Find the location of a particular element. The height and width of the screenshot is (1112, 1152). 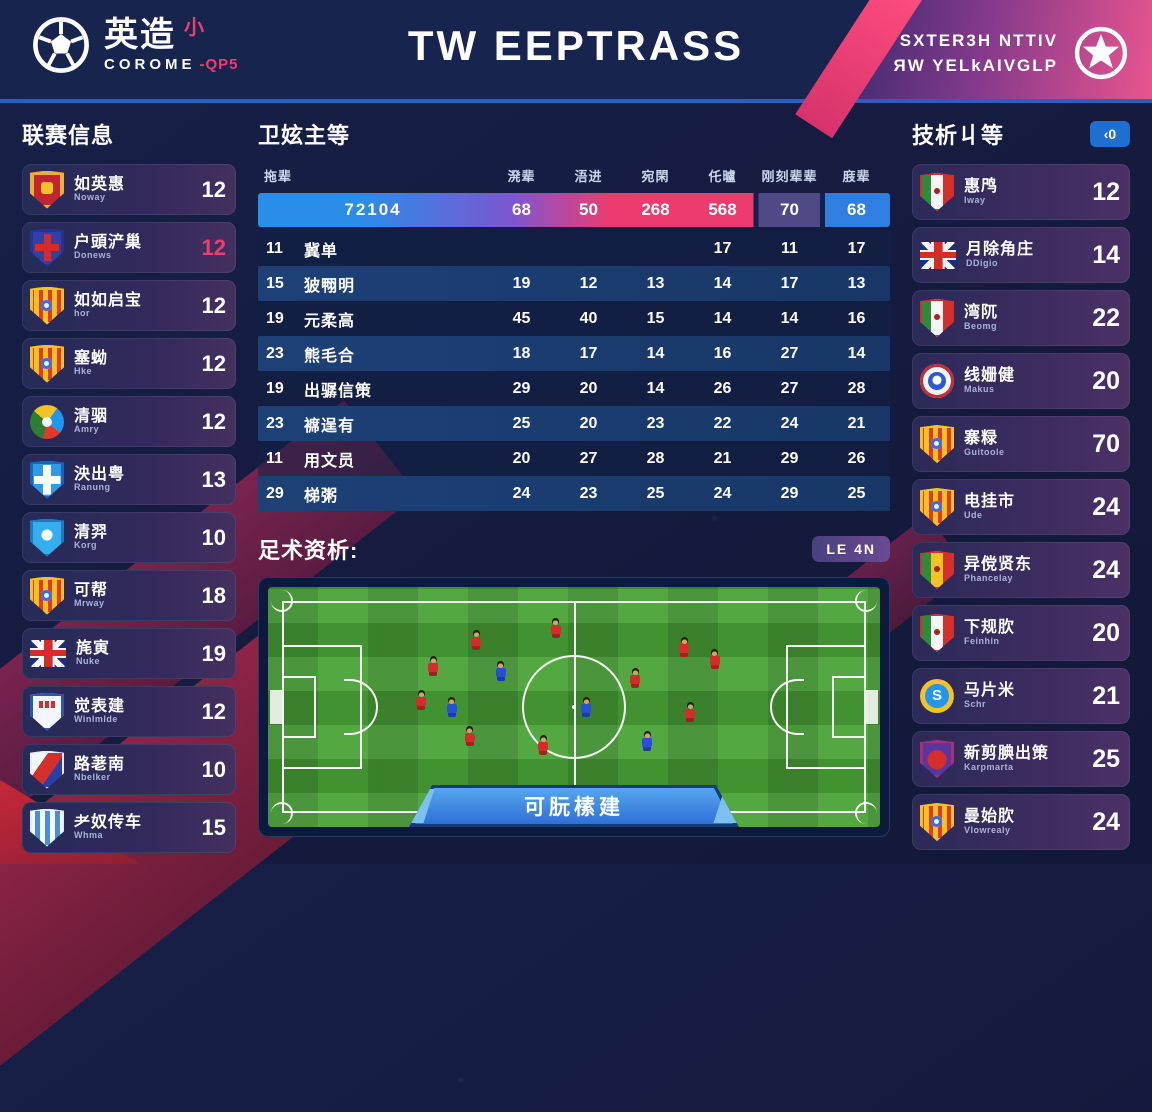

table-cell: 24 is located at coordinates (722, 493).